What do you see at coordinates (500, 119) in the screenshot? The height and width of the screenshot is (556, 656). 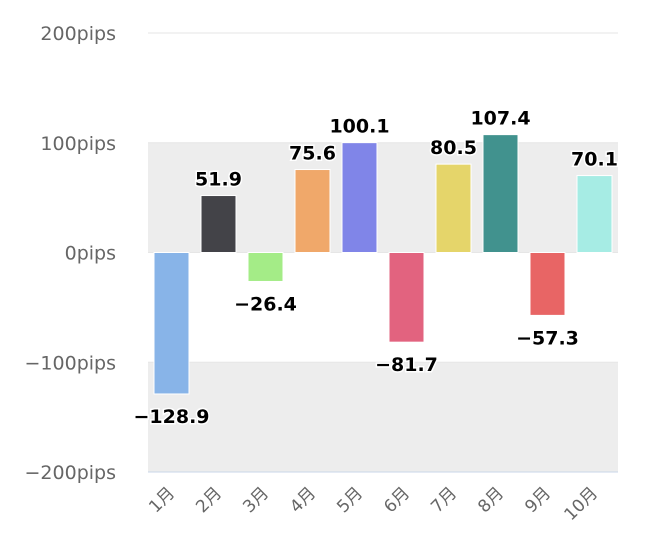 I see `data-label: 107.4` at bounding box center [500, 119].